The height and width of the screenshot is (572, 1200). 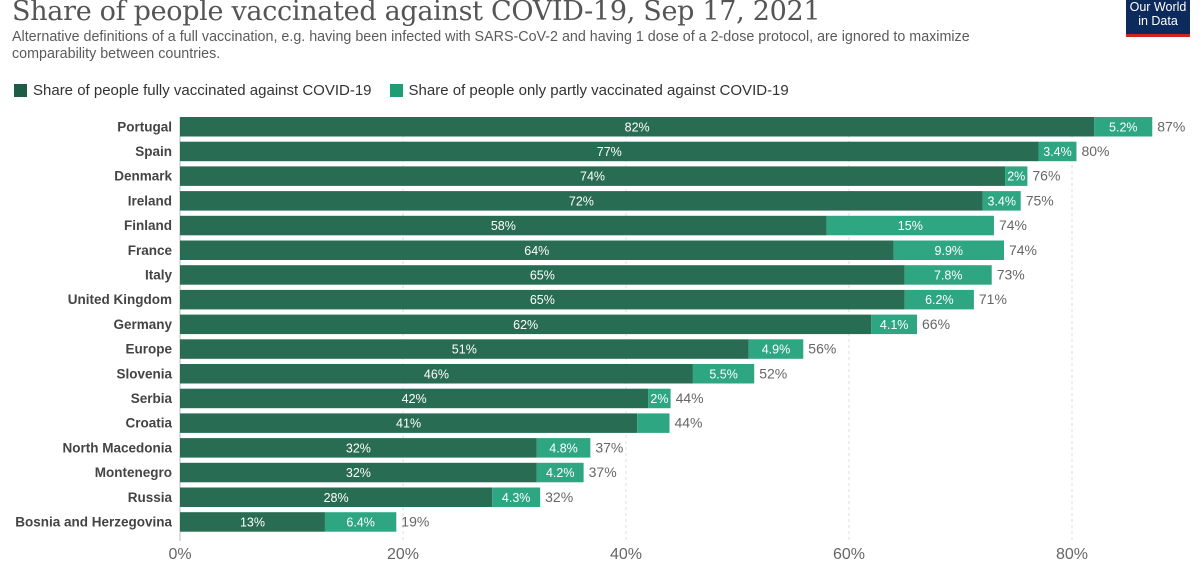 I want to click on x-tick-label: 0%, so click(x=179, y=554).